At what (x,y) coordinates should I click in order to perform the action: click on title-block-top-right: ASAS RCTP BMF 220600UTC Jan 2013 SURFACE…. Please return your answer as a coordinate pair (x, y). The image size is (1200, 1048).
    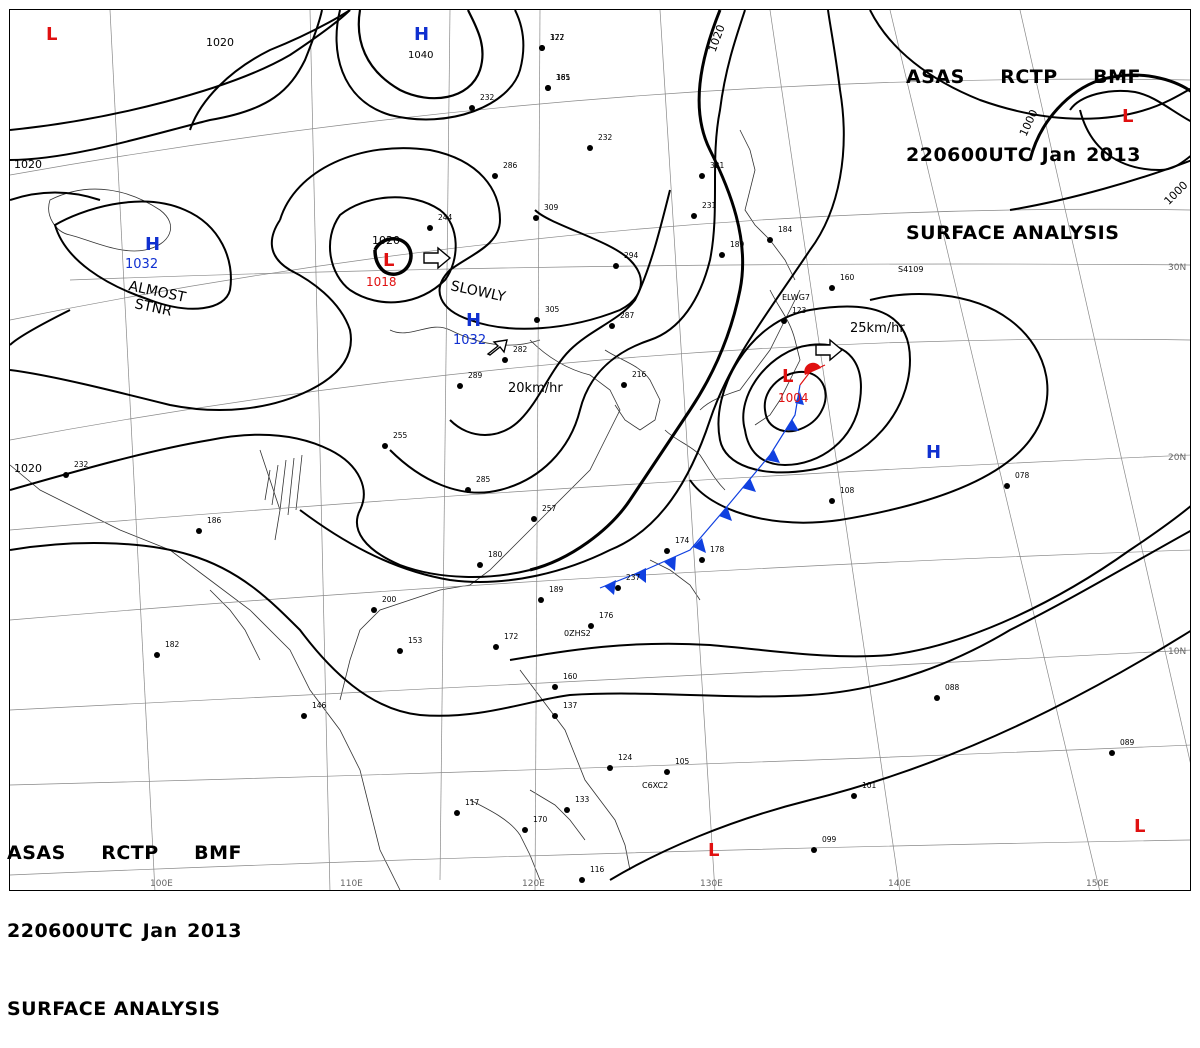
    Looking at the image, I should click on (1023, 142).